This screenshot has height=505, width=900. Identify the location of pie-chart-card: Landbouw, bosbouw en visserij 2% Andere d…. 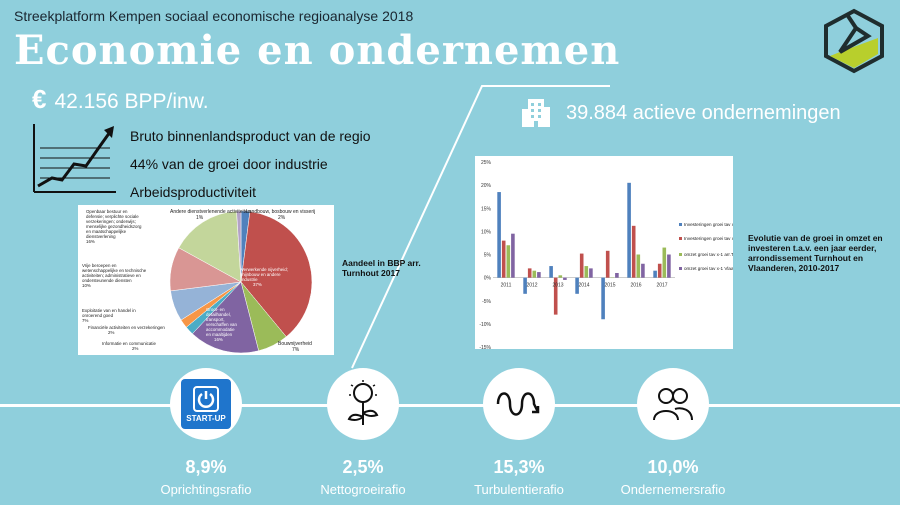
(206, 280).